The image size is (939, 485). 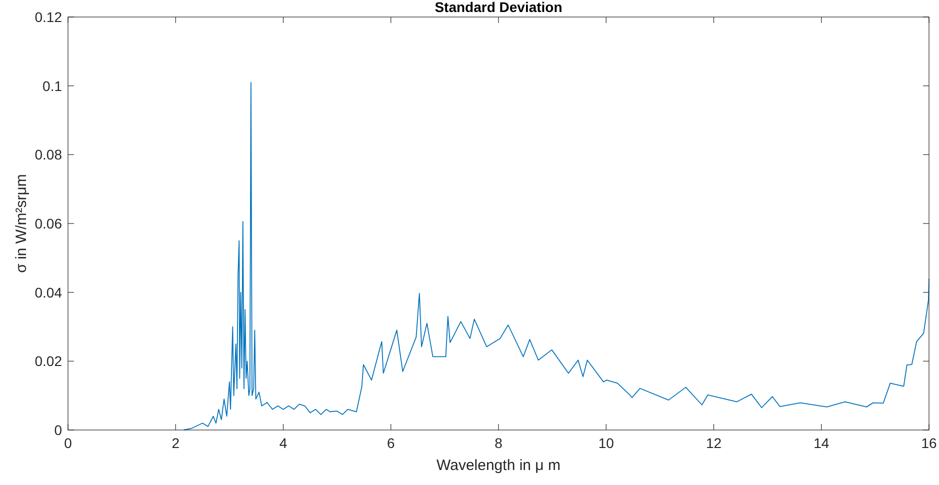 What do you see at coordinates (390, 443) in the screenshot?
I see `x-tick-label: 6` at bounding box center [390, 443].